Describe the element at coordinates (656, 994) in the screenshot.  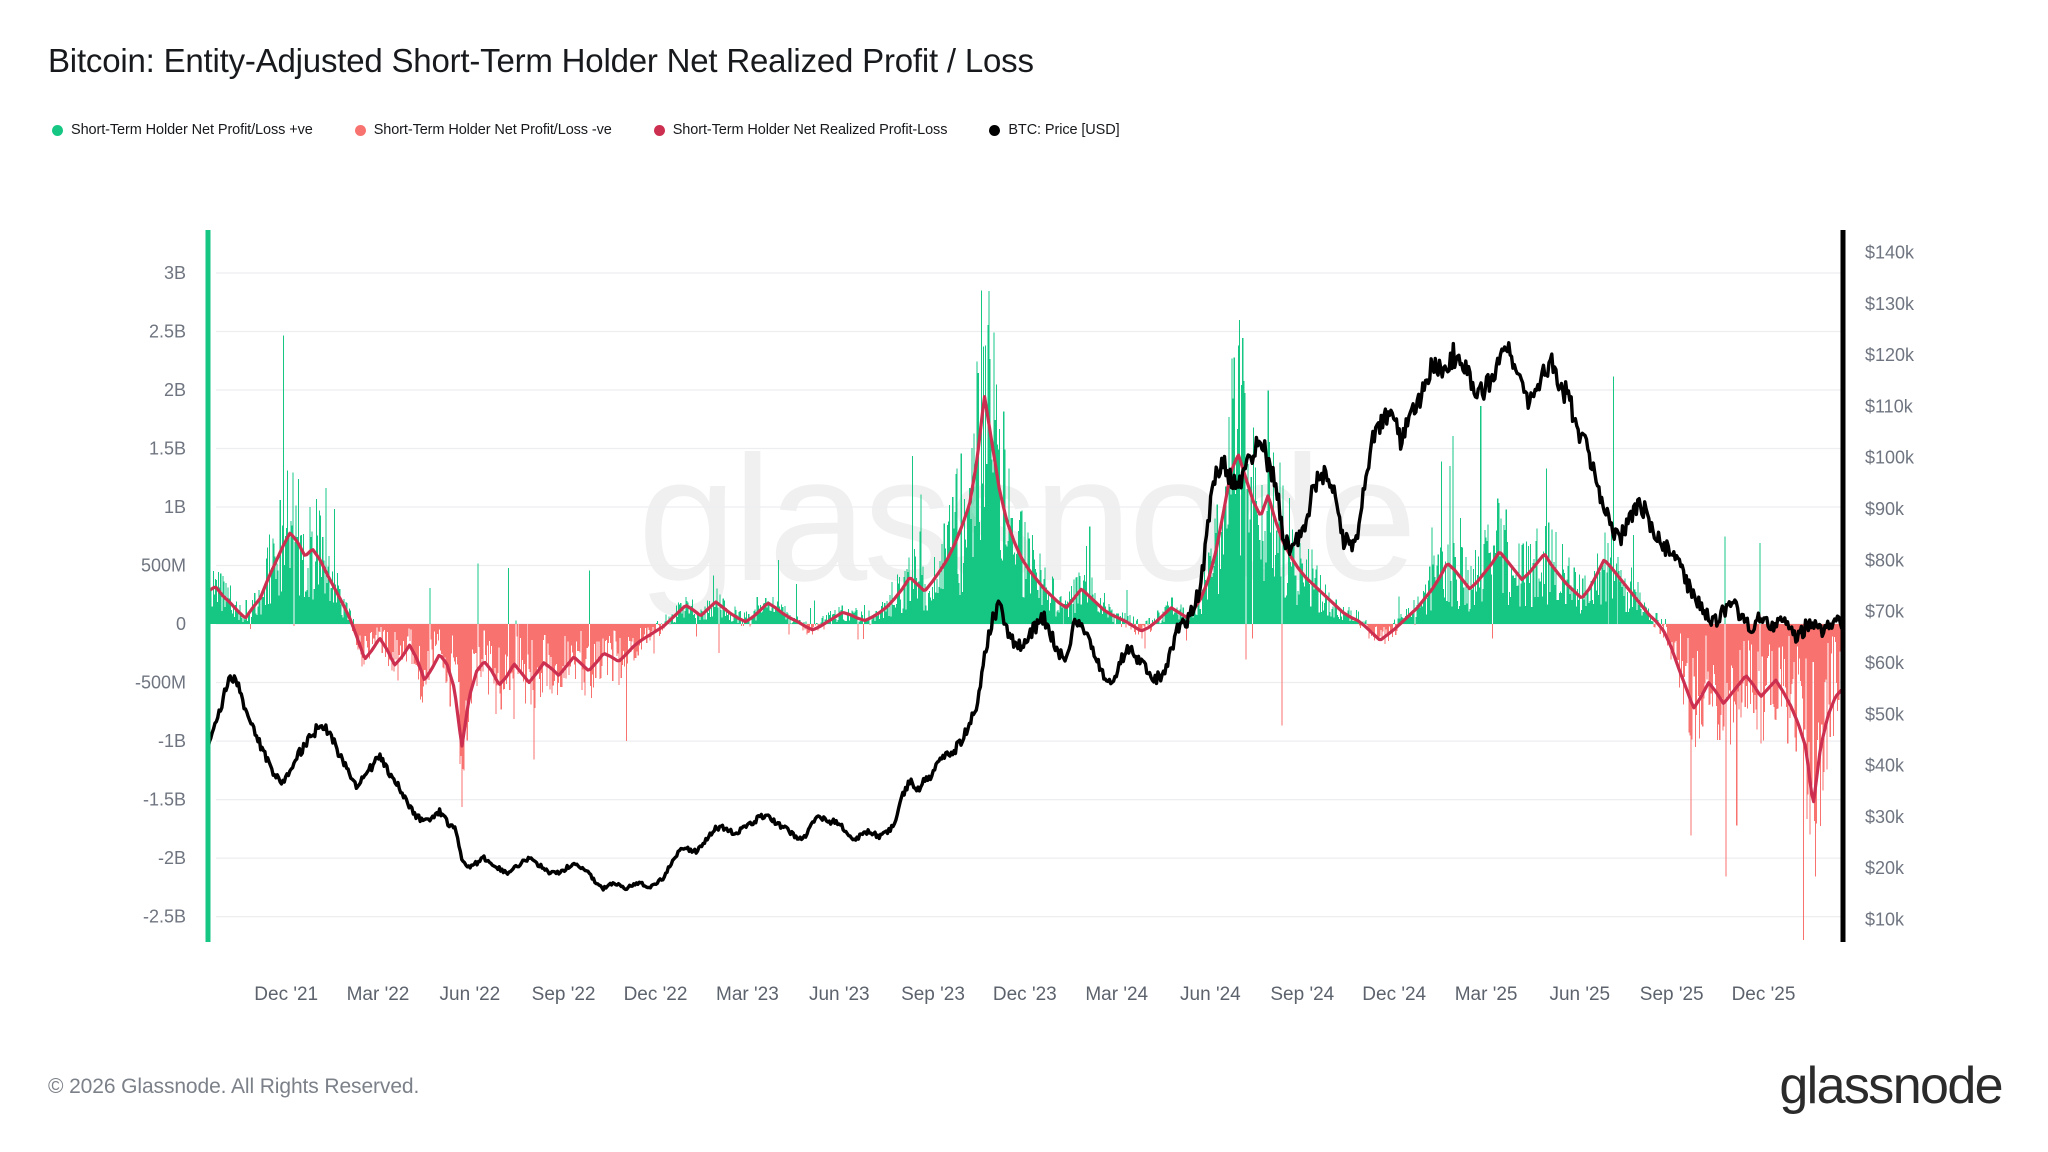
I see `svg-text: Dec '22` at that location.